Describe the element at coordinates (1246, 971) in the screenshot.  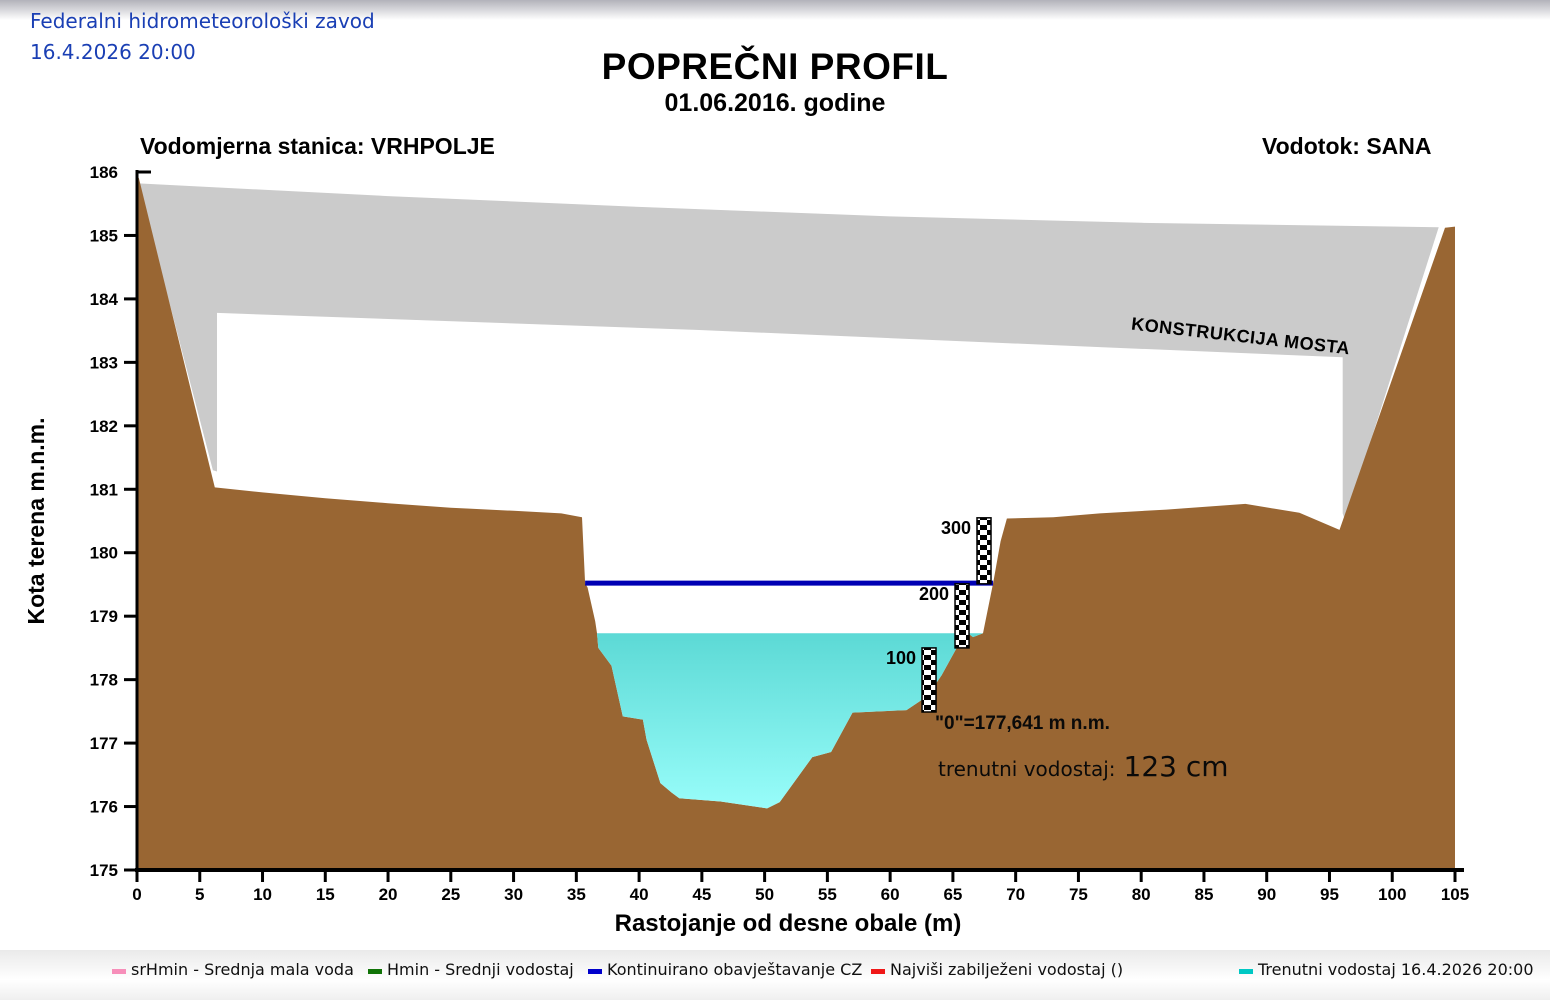
I see `legend-swatch-current-level` at that location.